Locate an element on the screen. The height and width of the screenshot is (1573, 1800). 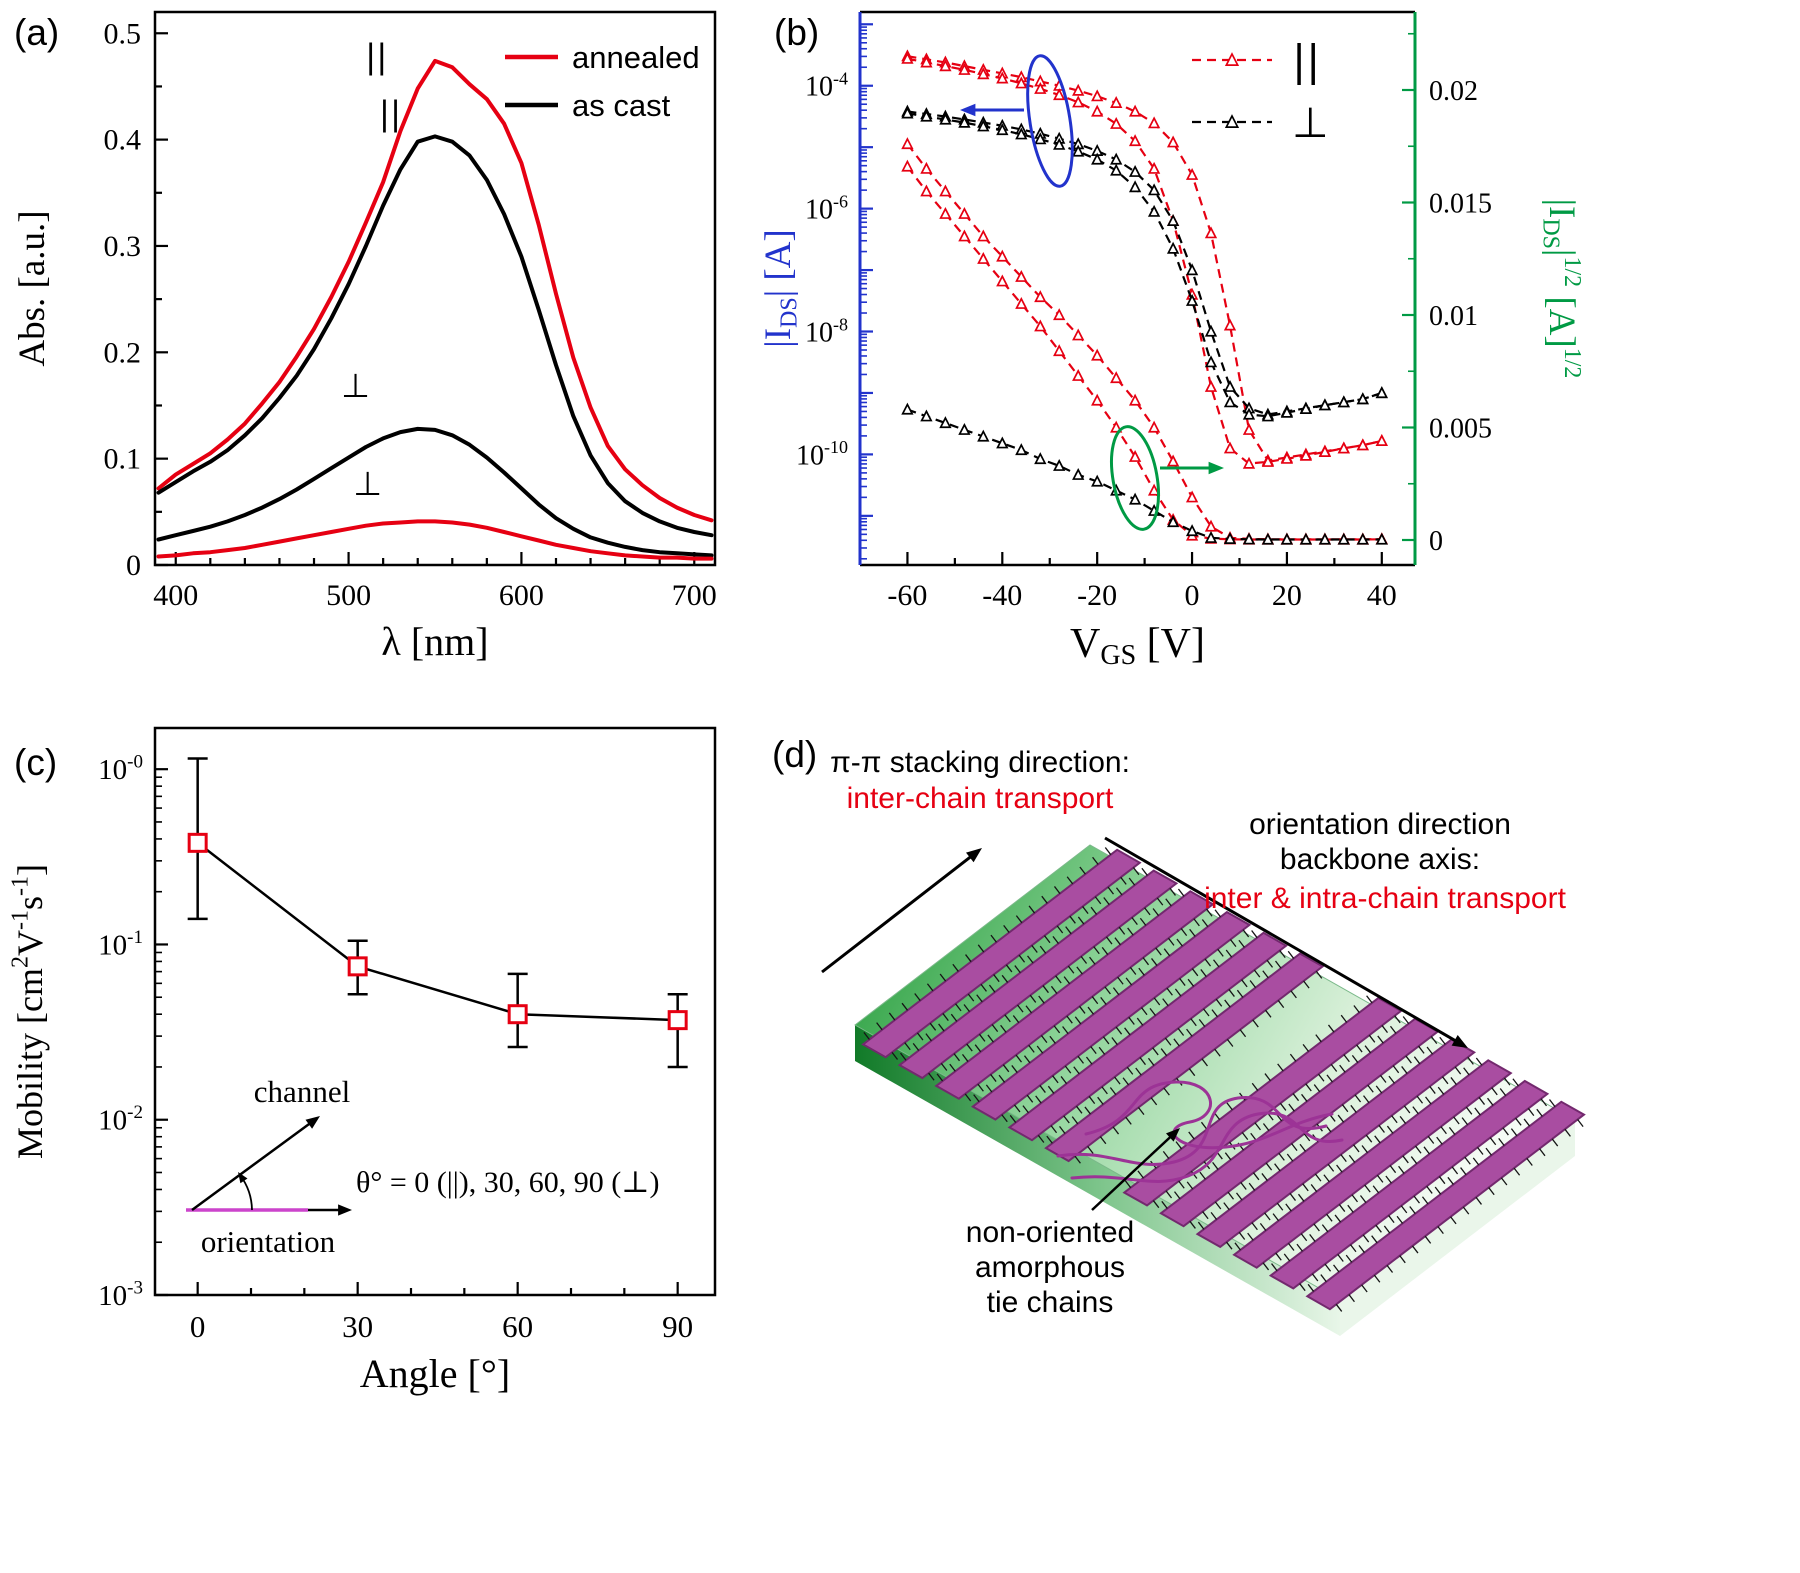
polymer-ribbons is located at coordinates (1223, 1079).